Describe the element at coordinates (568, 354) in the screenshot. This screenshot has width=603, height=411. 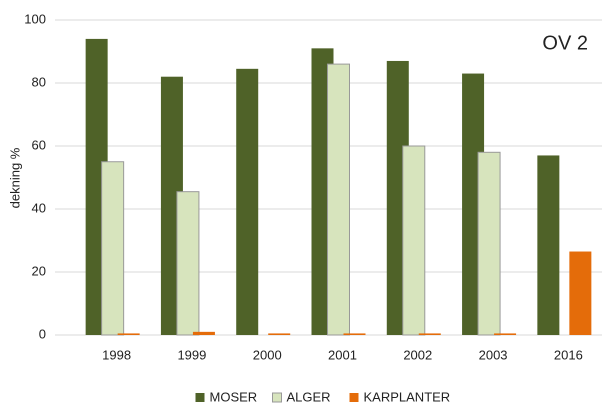
I see `x-tick-label: 2016` at that location.